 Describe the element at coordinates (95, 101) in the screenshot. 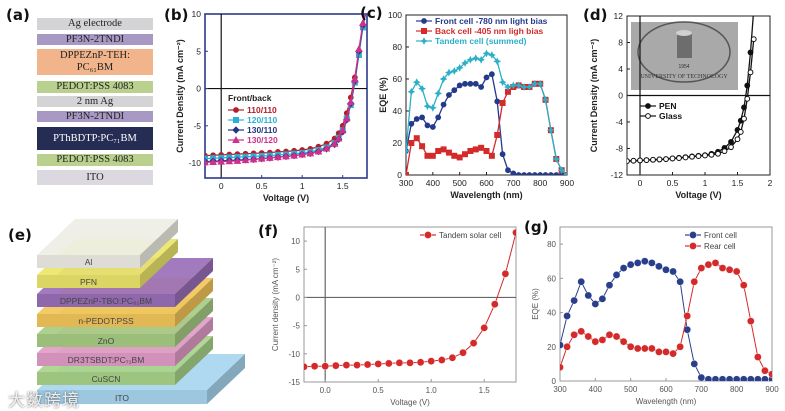

I see `layer-4: 2 nm Ag` at that location.